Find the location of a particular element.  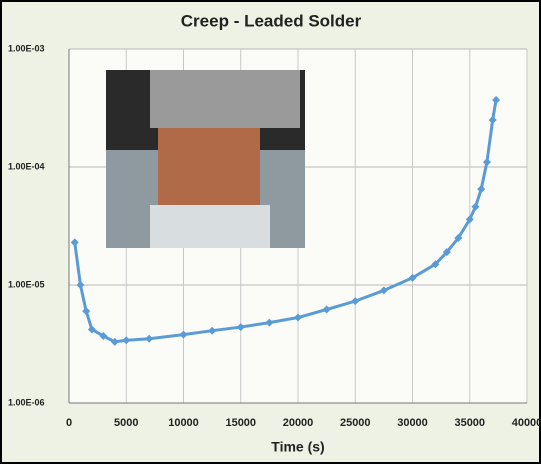

x-tick-label: 20000 is located at coordinates (298, 423).